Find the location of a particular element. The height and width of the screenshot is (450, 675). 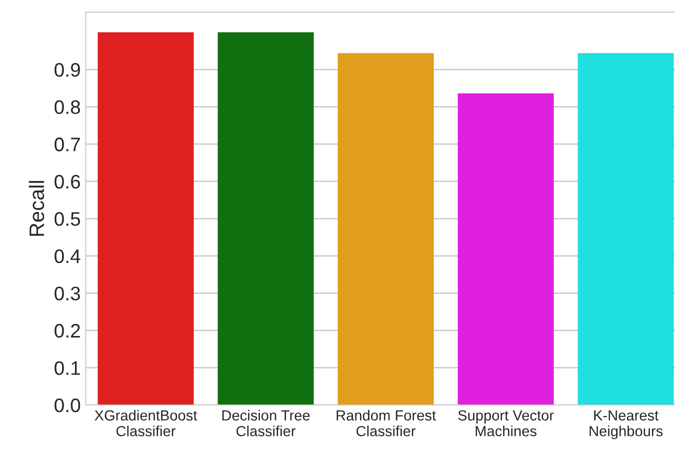

y-tick-label: 0.5 is located at coordinates (67, 219).